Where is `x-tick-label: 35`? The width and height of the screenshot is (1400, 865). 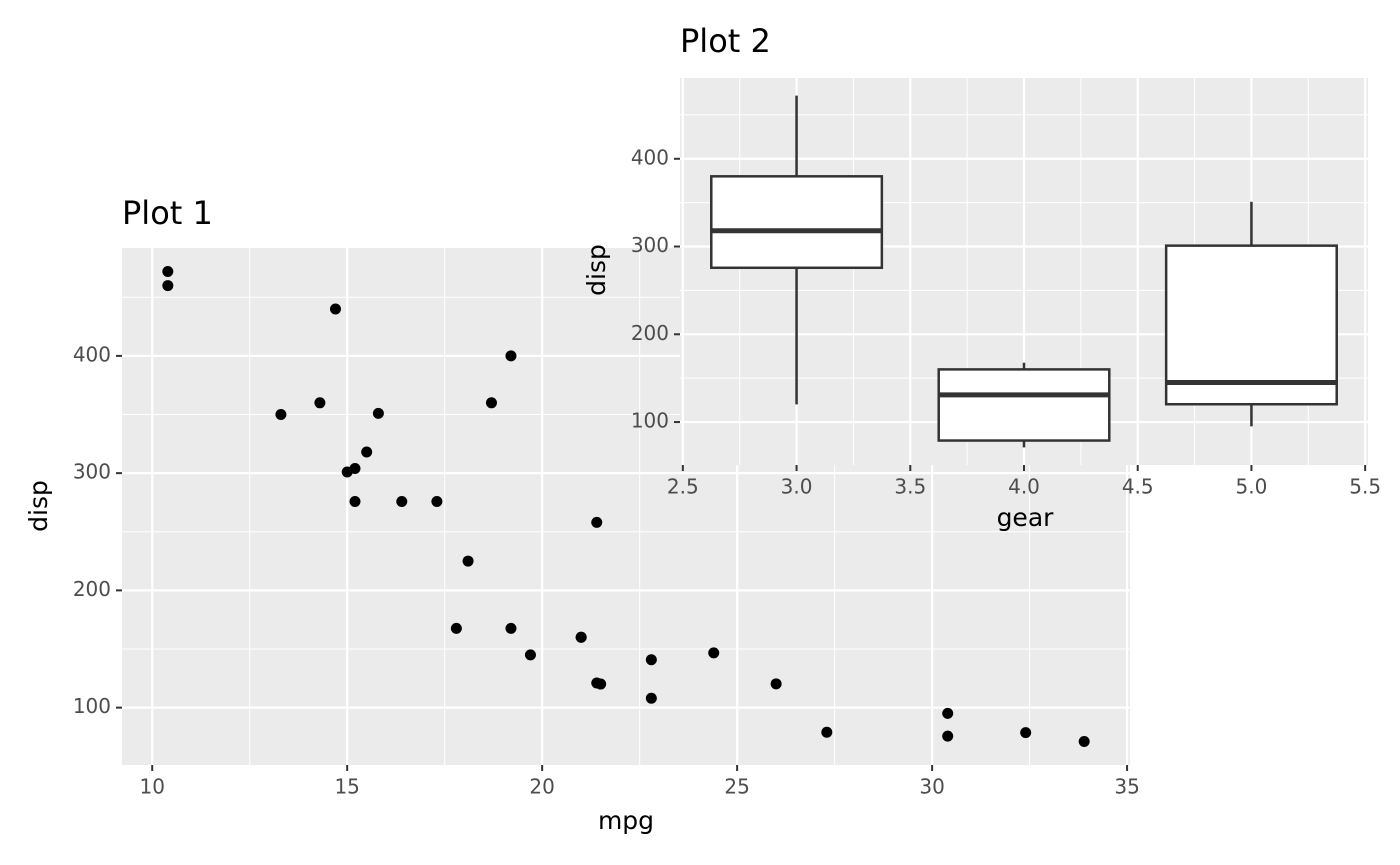 x-tick-label: 35 is located at coordinates (1126, 787).